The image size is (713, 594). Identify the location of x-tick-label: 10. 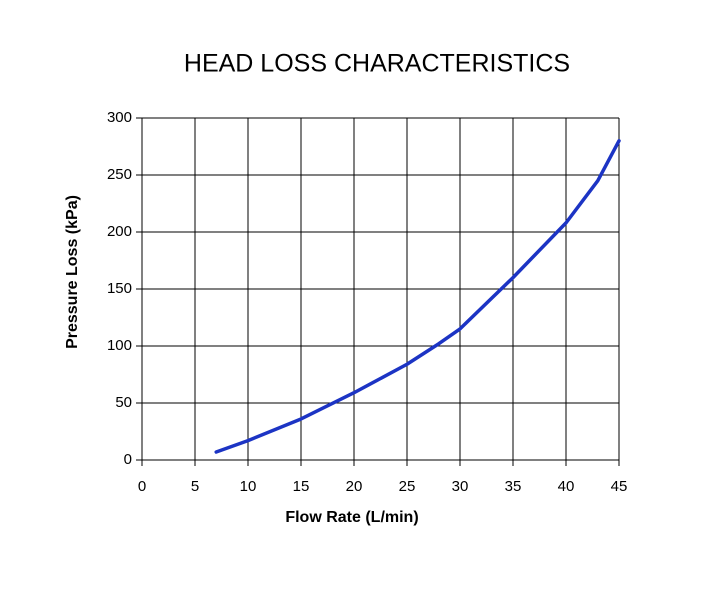
(248, 486).